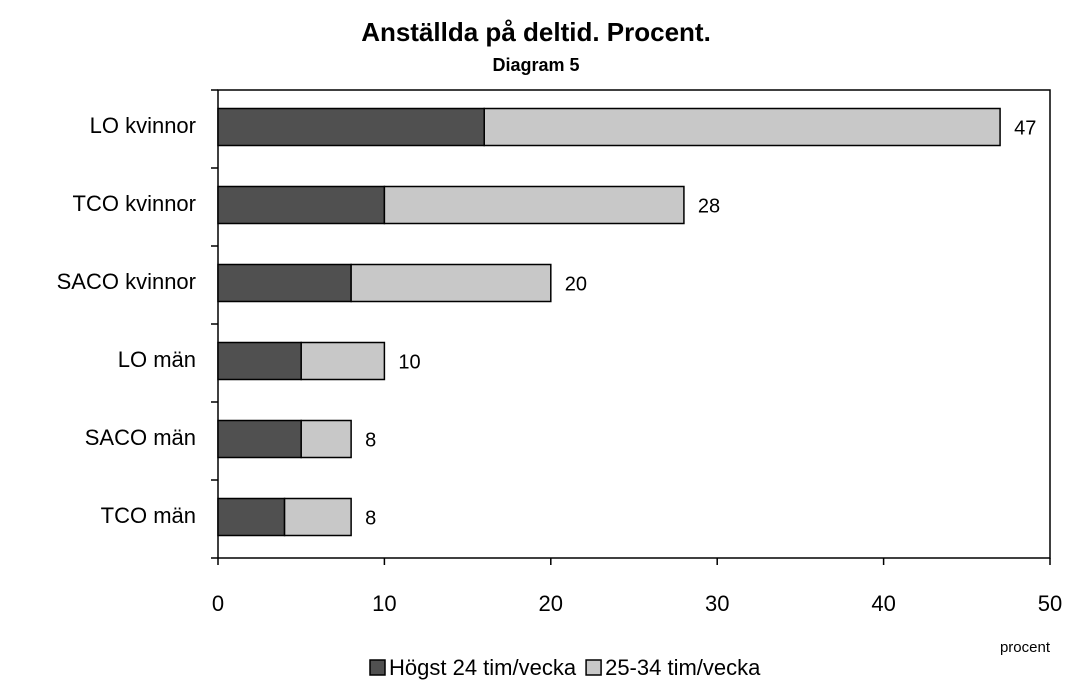 The height and width of the screenshot is (684, 1070). What do you see at coordinates (409, 362) in the screenshot?
I see `total-label: 10` at bounding box center [409, 362].